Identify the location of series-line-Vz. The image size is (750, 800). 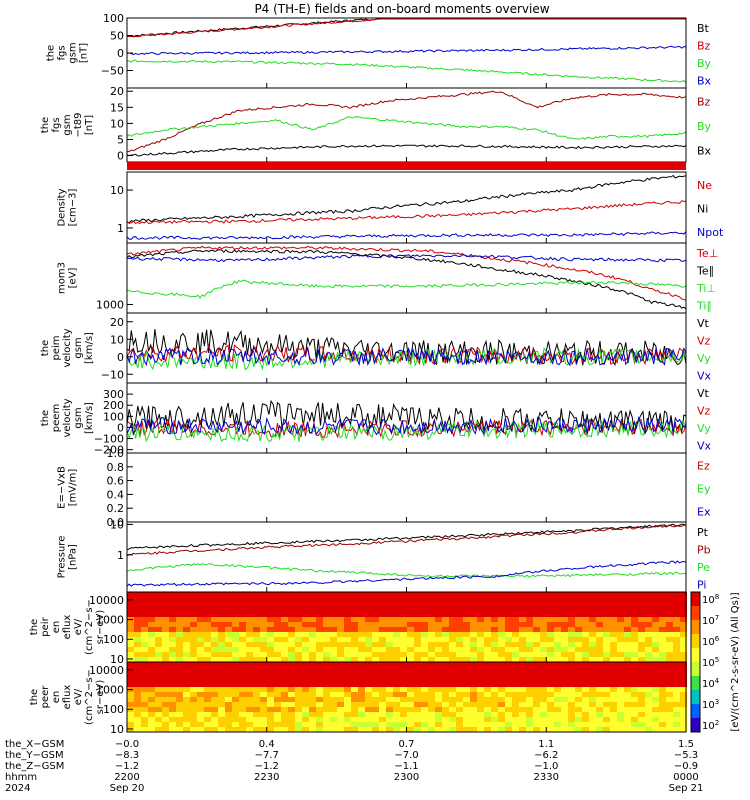
(406, 354).